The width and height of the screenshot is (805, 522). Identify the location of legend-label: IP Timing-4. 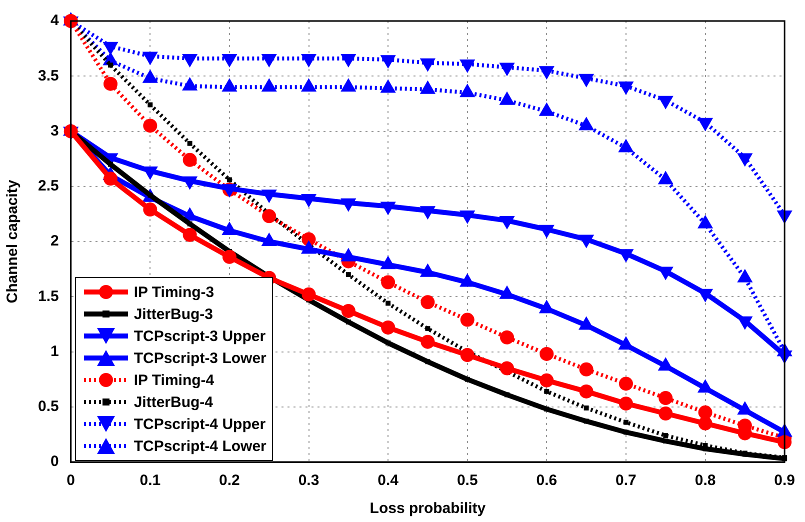
(174, 380).